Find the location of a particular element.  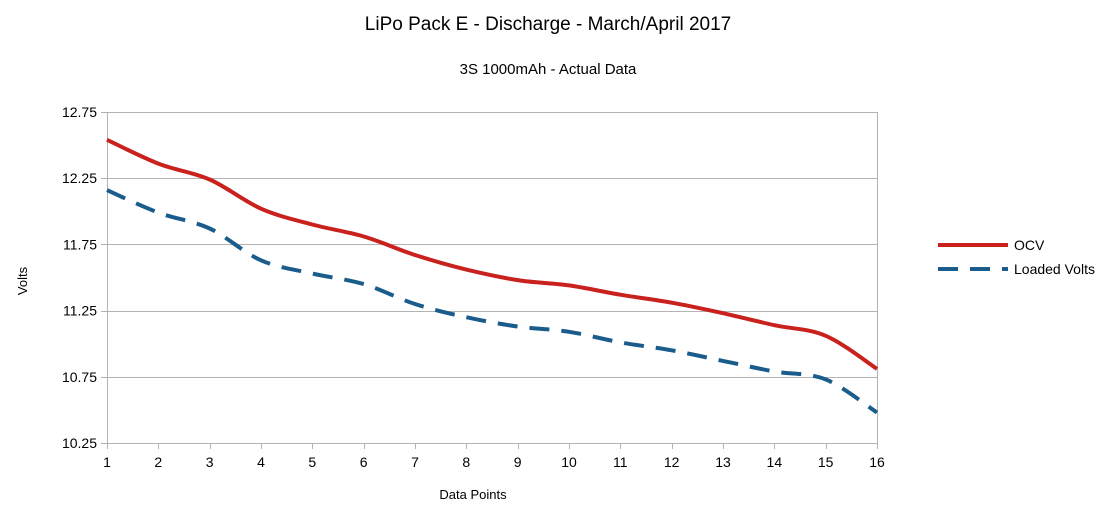

x-tick-label: 3 is located at coordinates (210, 462).